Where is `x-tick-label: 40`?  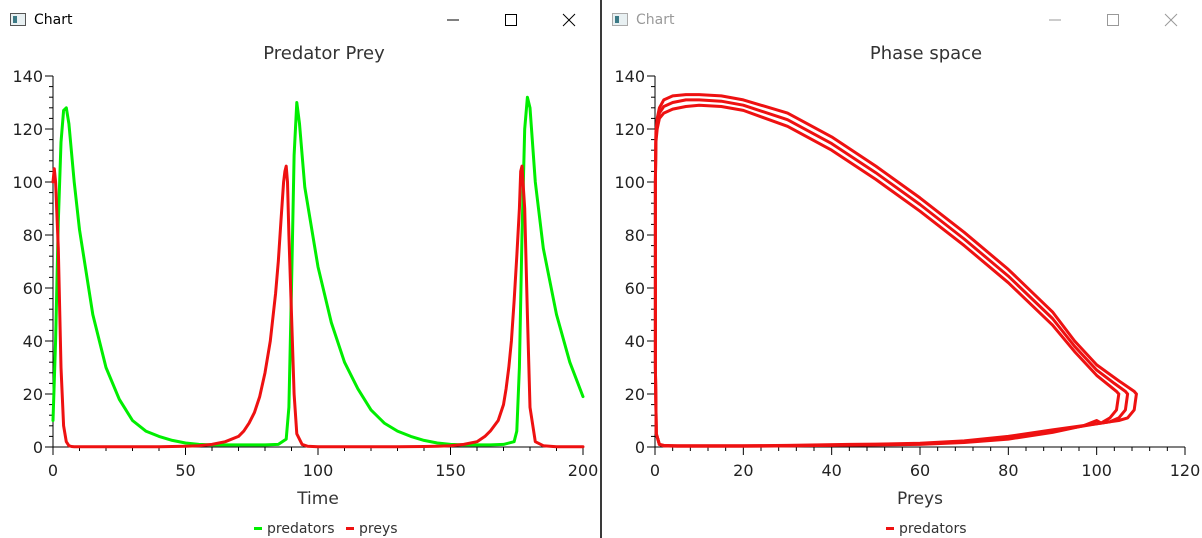
x-tick-label: 40 is located at coordinates (831, 470).